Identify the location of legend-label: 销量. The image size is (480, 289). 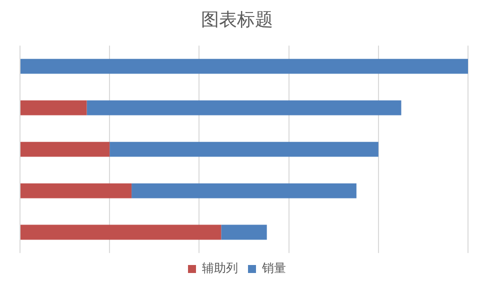
(273, 268).